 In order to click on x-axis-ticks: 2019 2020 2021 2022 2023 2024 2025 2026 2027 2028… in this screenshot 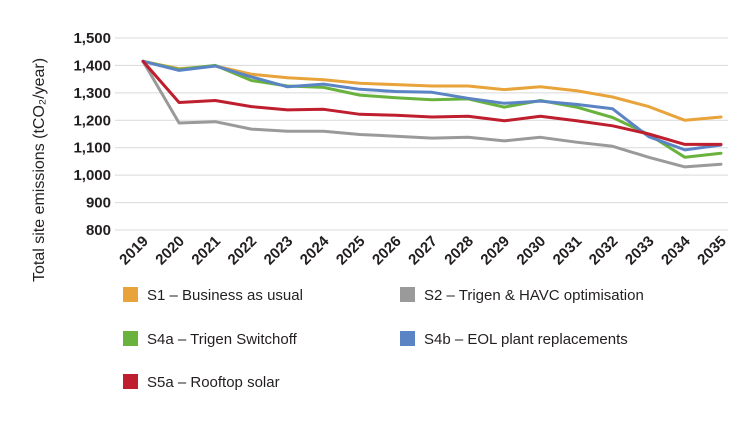, I will do `click(423, 250)`.